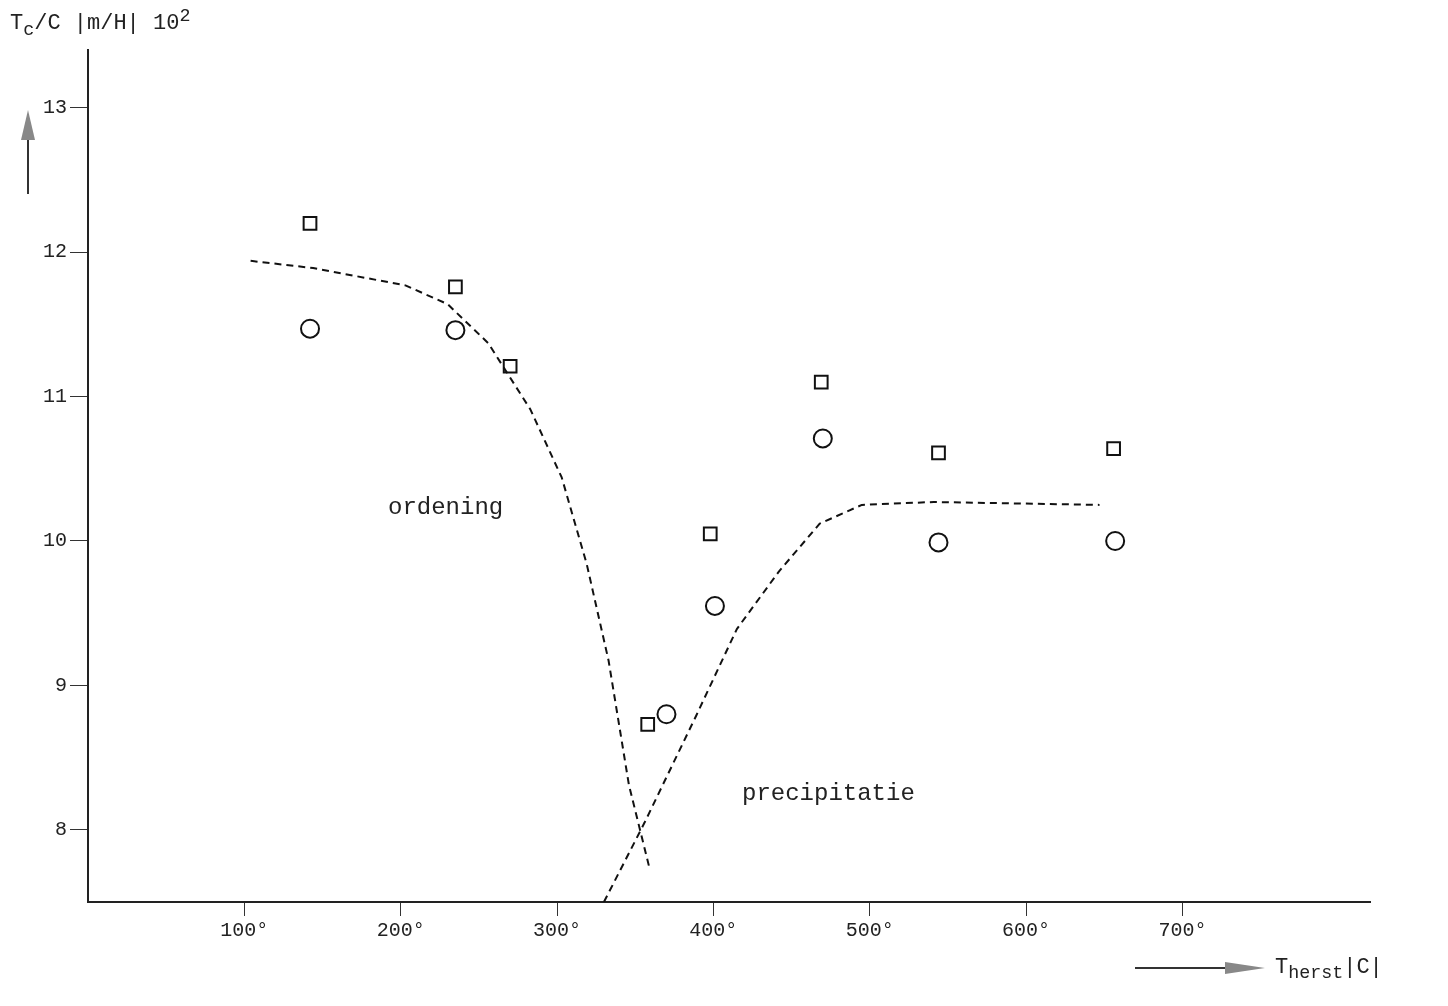  Describe the element at coordinates (400, 931) in the screenshot. I see `x-tick-label: 200°` at that location.